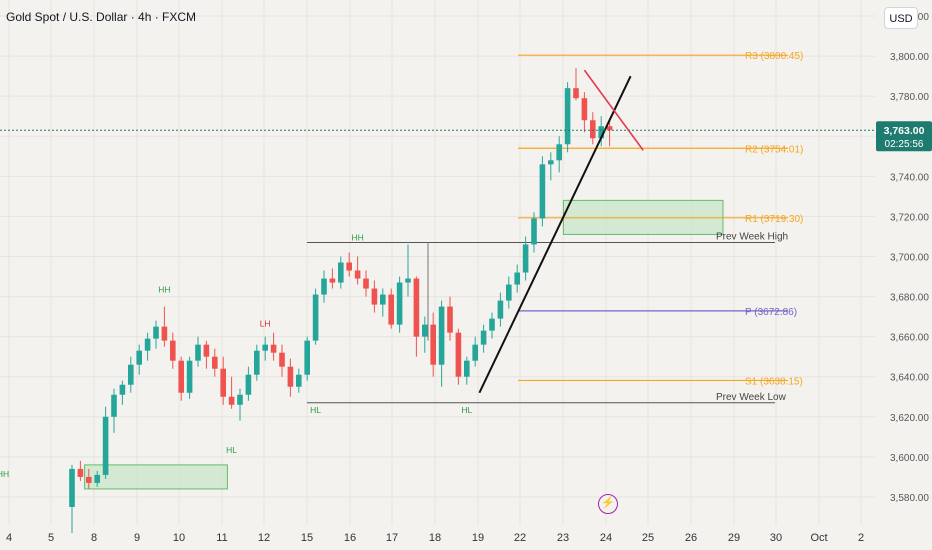  What do you see at coordinates (179, 538) in the screenshot?
I see `x-tick-label: 10` at bounding box center [179, 538].